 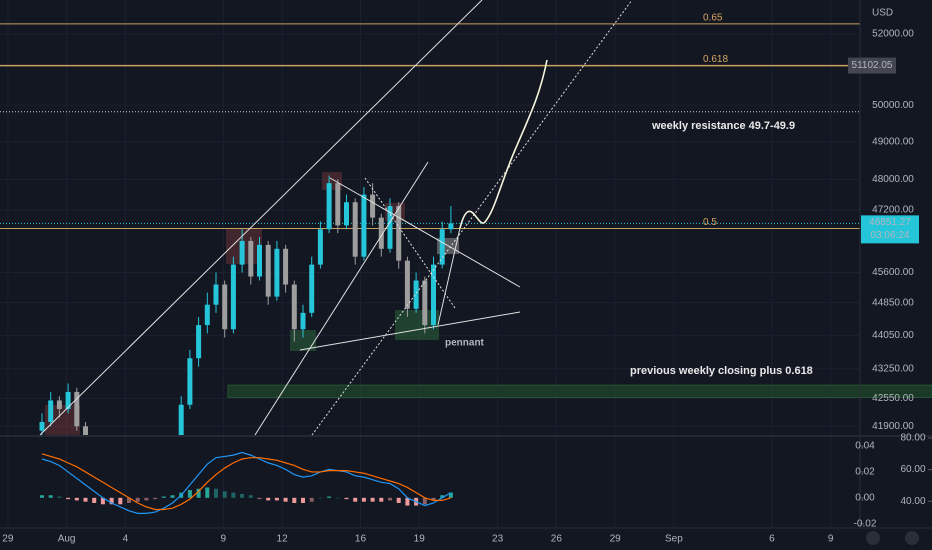 I want to click on indicator-tick-label-2: 60.00, so click(x=912, y=469).